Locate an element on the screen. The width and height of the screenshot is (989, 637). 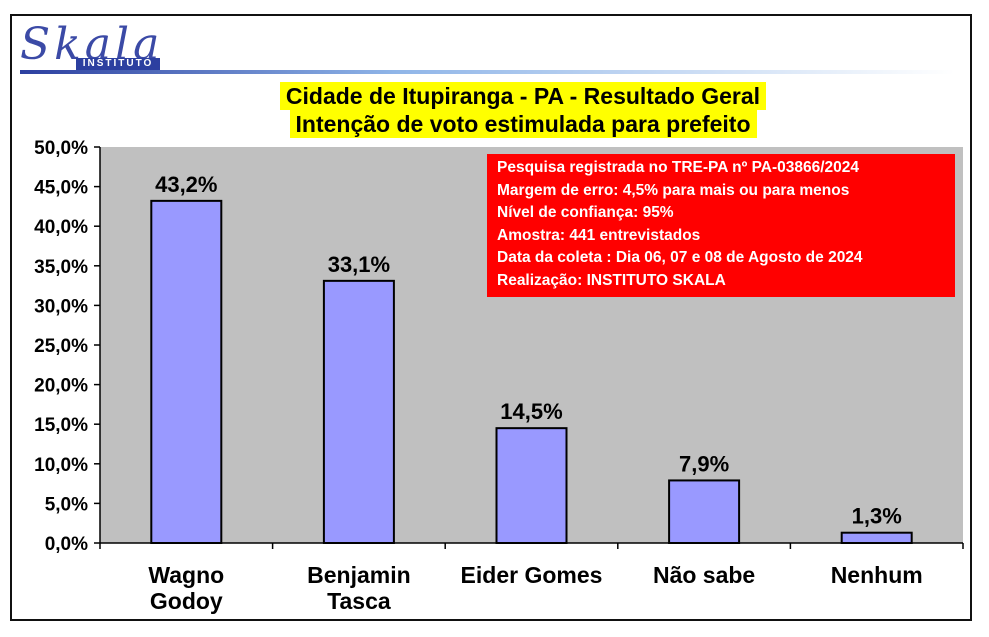
bar-value-label: 33,1% is located at coordinates (359, 264).